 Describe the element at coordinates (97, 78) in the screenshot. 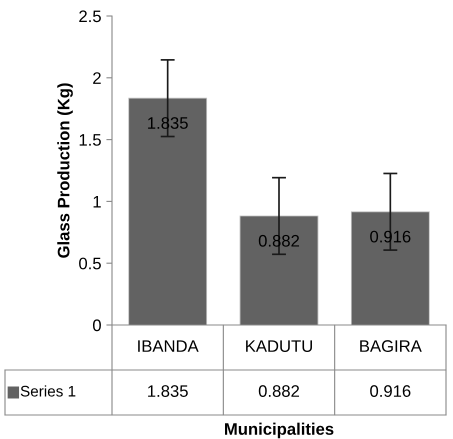

I see `y-tick-label: 2` at that location.